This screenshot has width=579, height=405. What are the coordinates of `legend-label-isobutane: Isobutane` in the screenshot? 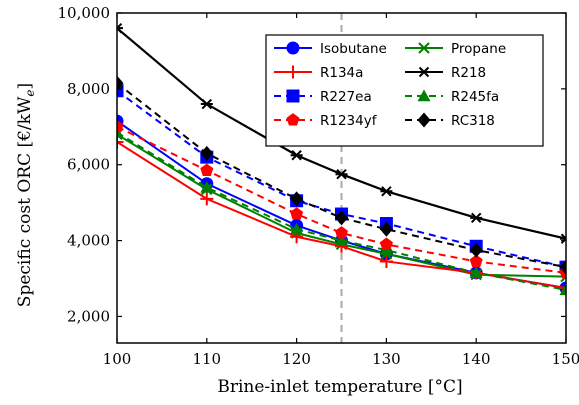 It's located at (353, 49).